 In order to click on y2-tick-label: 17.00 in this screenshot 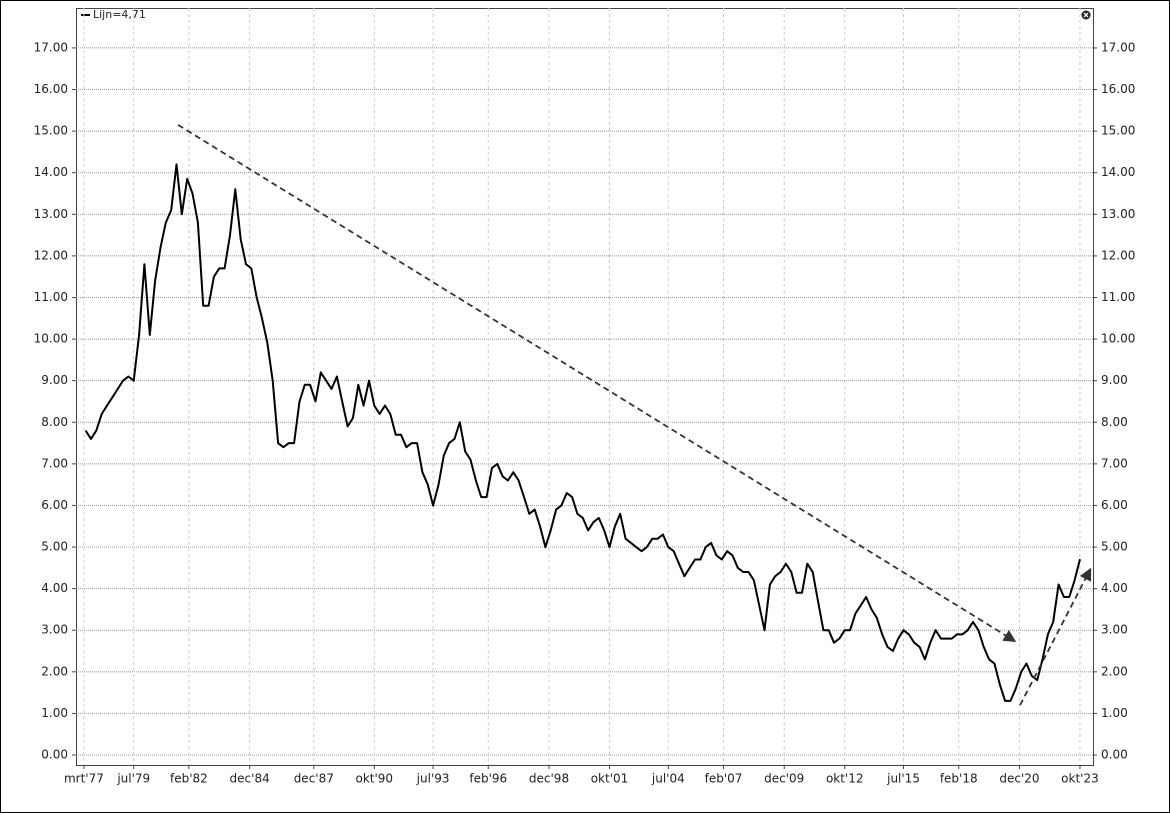, I will do `click(1118, 47)`.